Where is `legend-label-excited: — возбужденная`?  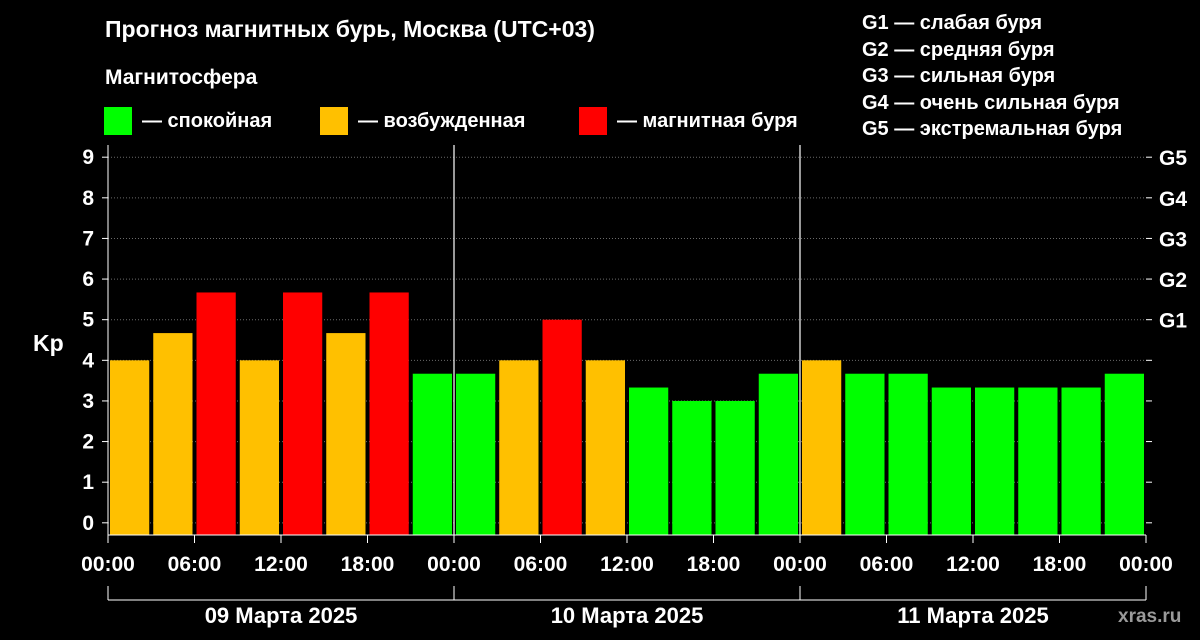
legend-label-excited: — возбужденная is located at coordinates (442, 120).